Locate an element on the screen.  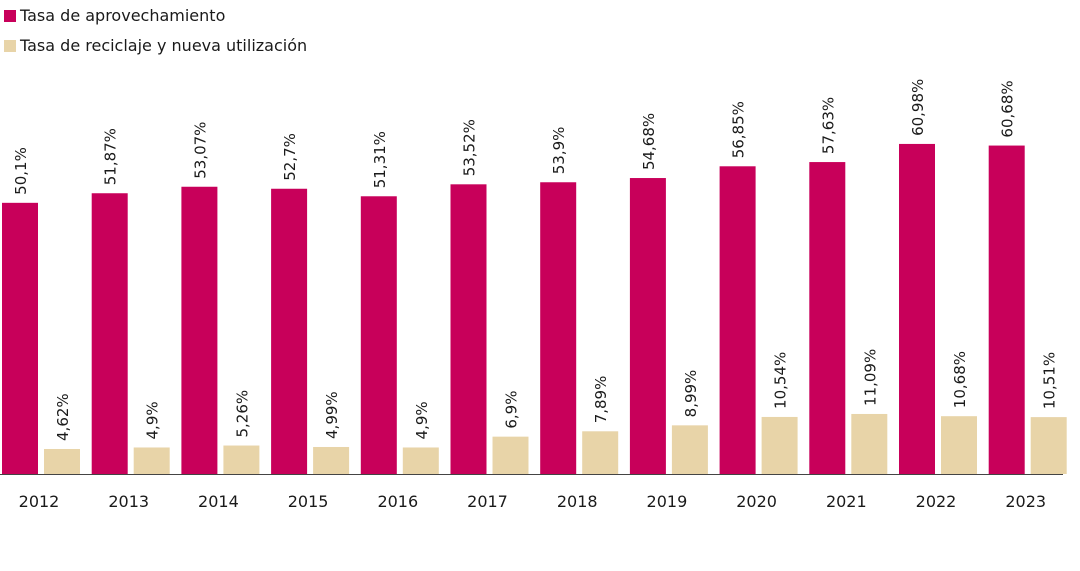
data-label-aprovechamiento-2016: 51,31% is located at coordinates (380, 159).